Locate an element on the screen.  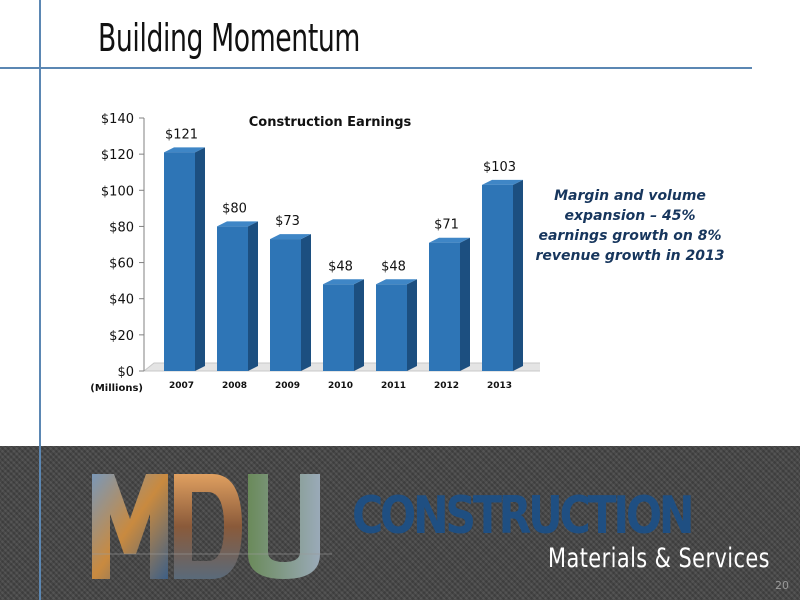
y-tick-label: $20 is located at coordinates (121, 336).